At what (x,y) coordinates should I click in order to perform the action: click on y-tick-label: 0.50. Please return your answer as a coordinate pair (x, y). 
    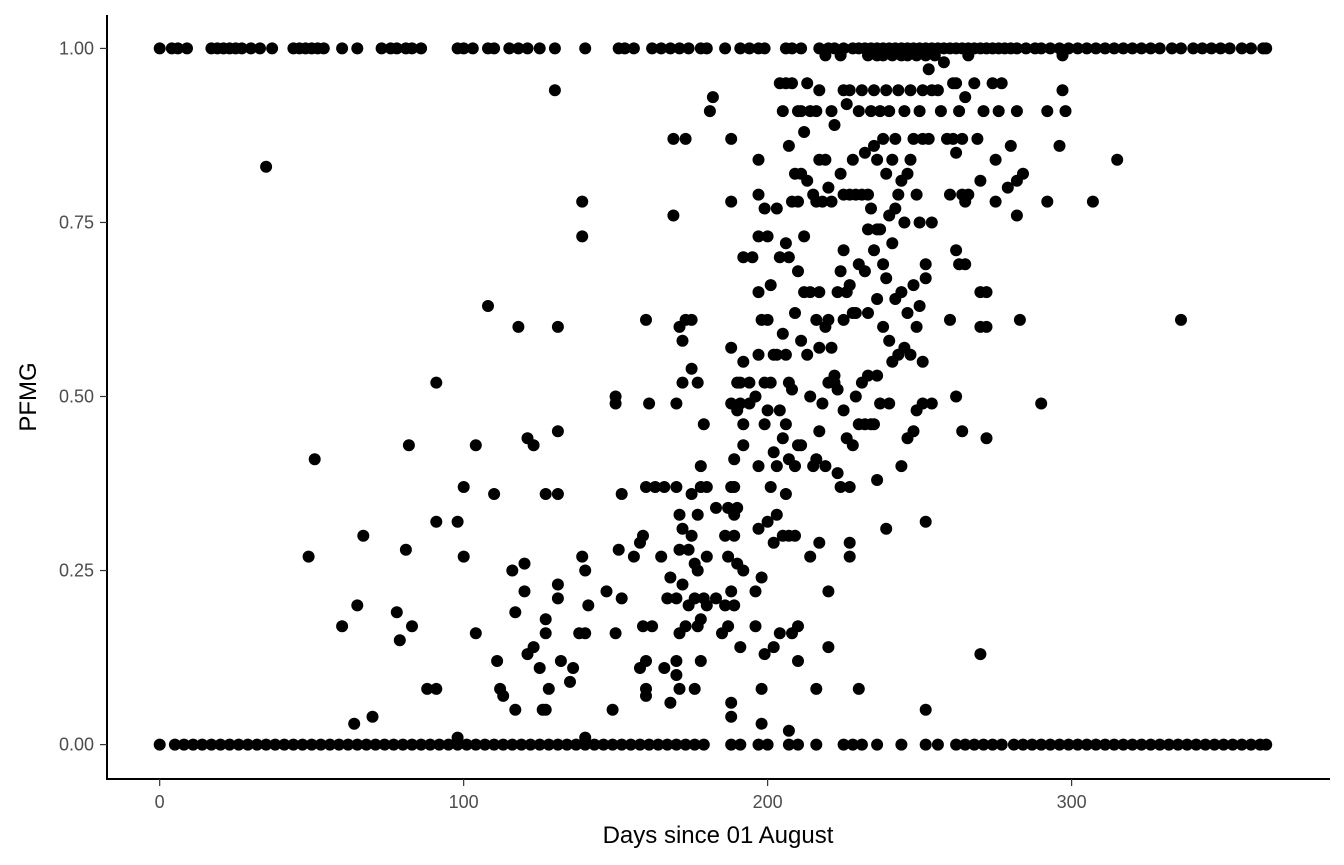
    Looking at the image, I should click on (76, 397).